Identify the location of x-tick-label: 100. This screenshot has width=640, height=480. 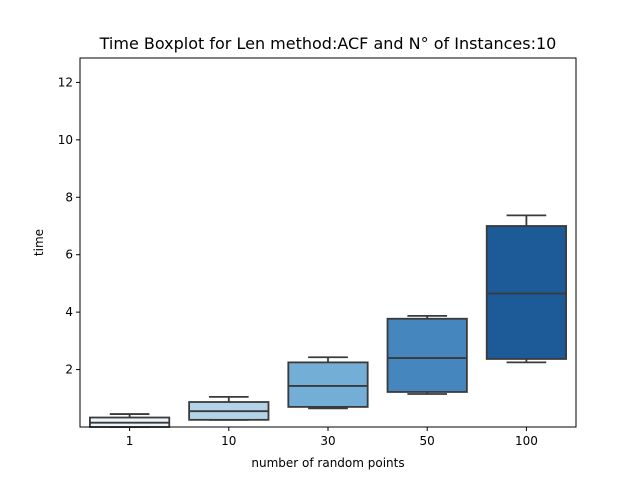
(526, 441).